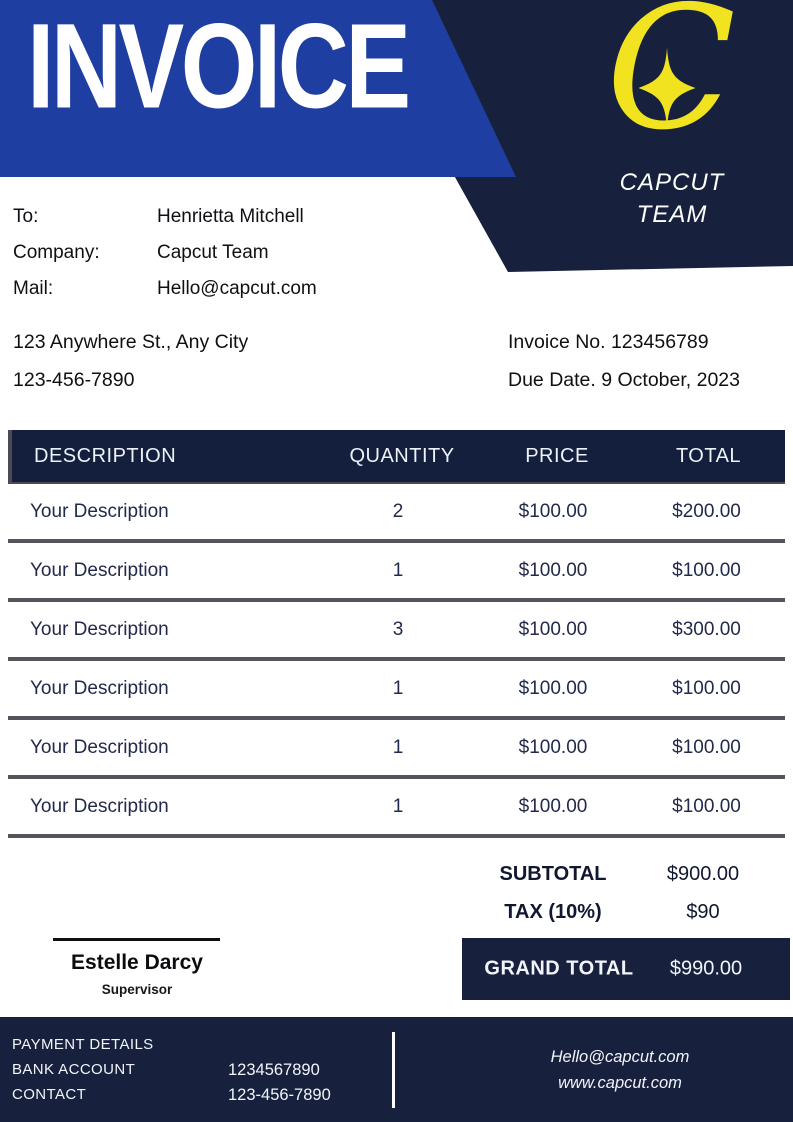 The height and width of the screenshot is (1122, 793). I want to click on address-block: 123 Anywhere St., Any City 123-456-7890, so click(130, 369).